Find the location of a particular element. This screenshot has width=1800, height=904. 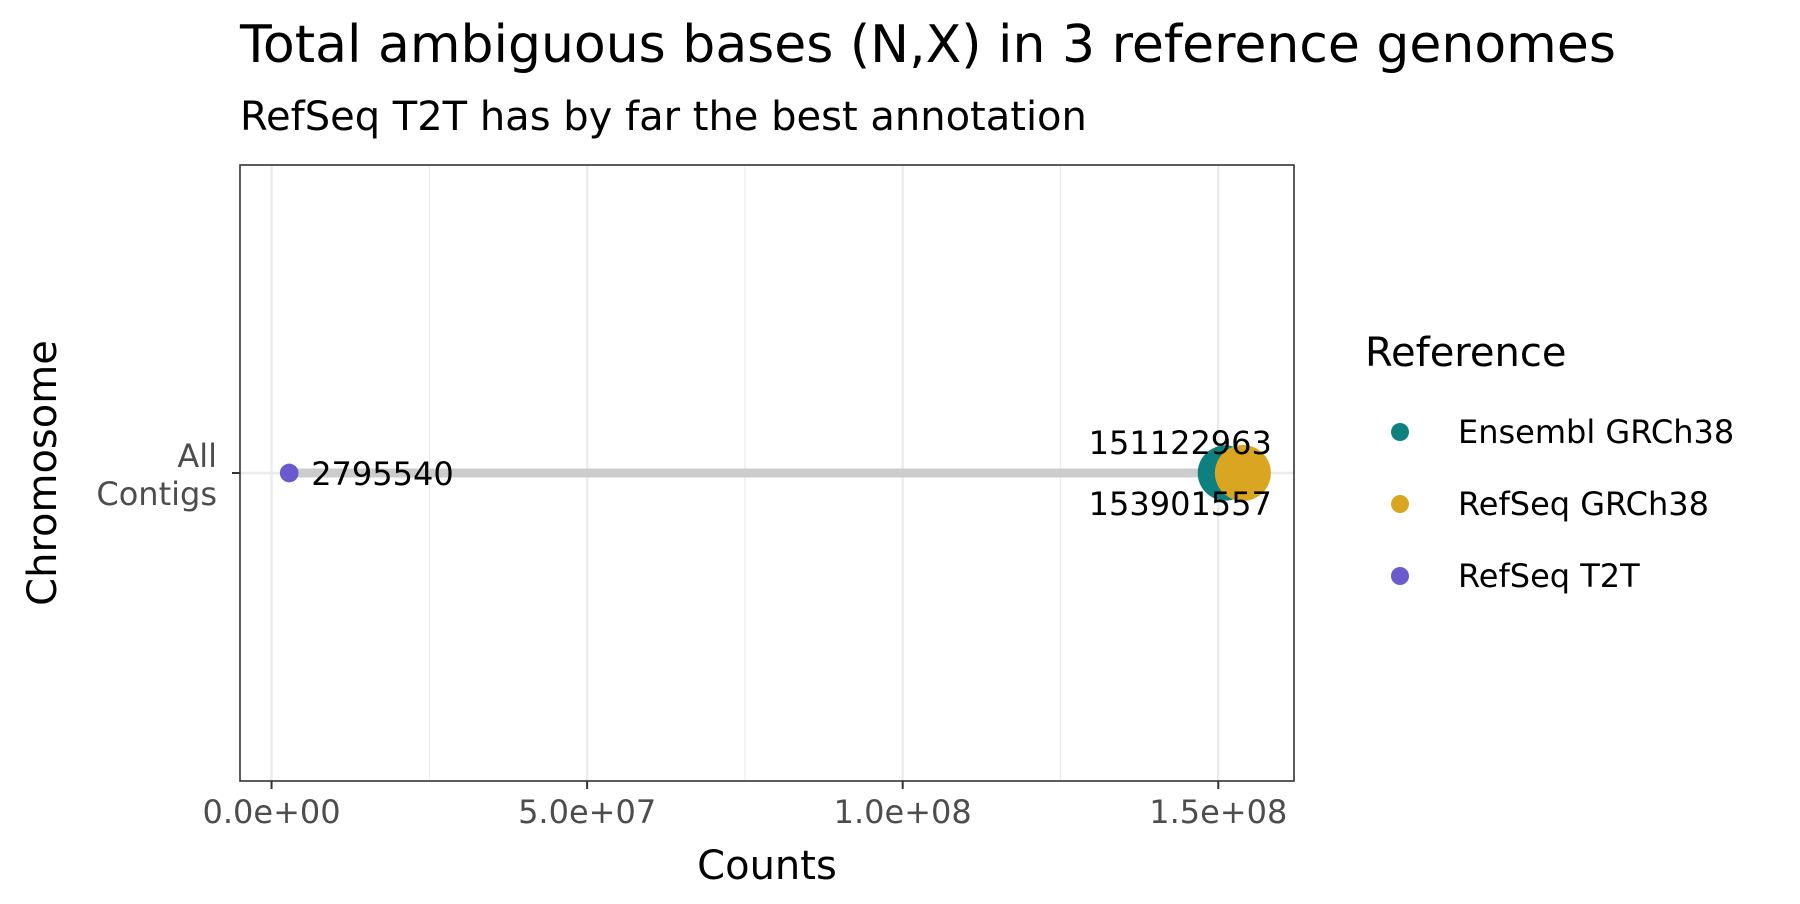

y-axis-title: Chromosome is located at coordinates (43, 473).